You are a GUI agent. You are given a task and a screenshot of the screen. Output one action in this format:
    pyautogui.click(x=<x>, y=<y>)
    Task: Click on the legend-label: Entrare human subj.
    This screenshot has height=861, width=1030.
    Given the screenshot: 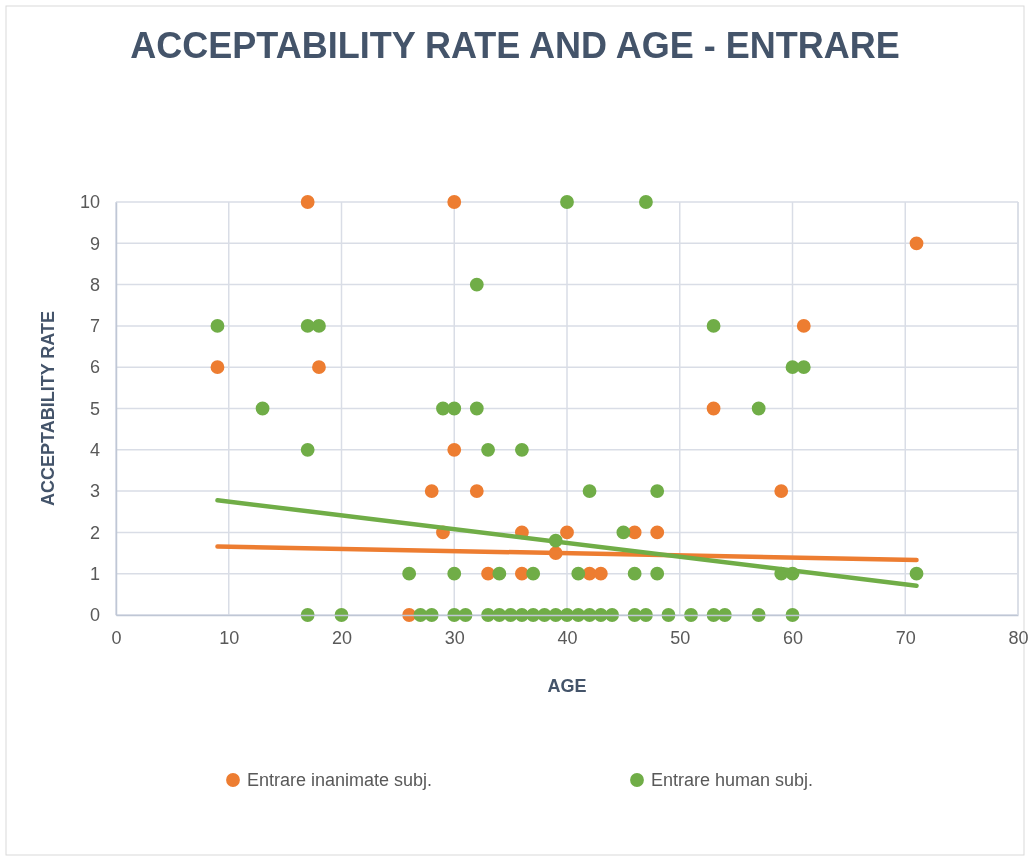 What is the action you would take?
    pyautogui.click(x=732, y=780)
    